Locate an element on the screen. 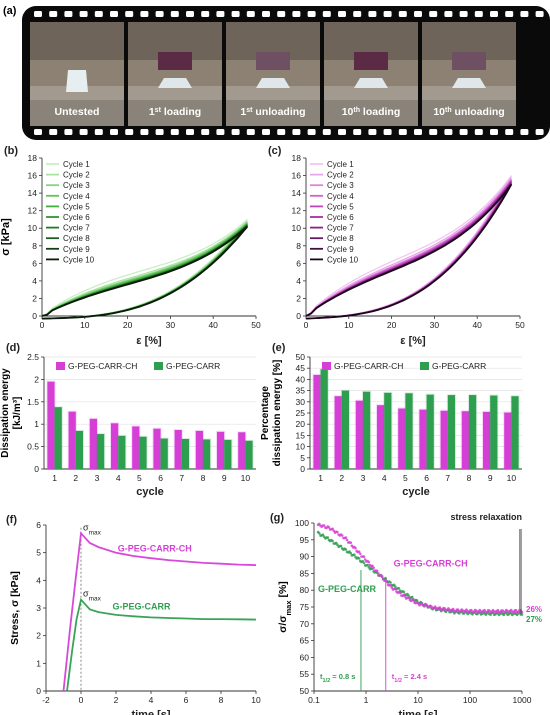 Image resolution: width=550 pixels, height=715 pixels. y-tick-label: 25 is located at coordinates (301, 413).